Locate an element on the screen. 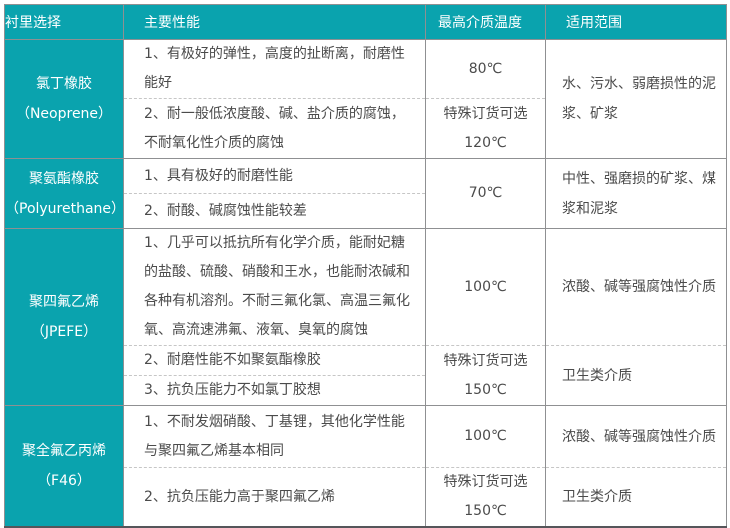  table-row: 3、抗负压能力不如氯丁胶想 is located at coordinates (366, 390).